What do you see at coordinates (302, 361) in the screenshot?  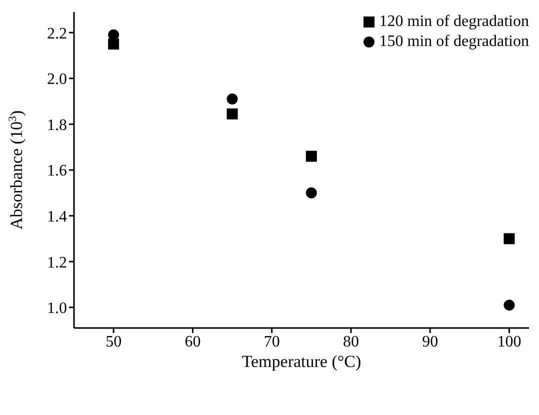 I see `x-axis-title: Temperature (°C)` at bounding box center [302, 361].